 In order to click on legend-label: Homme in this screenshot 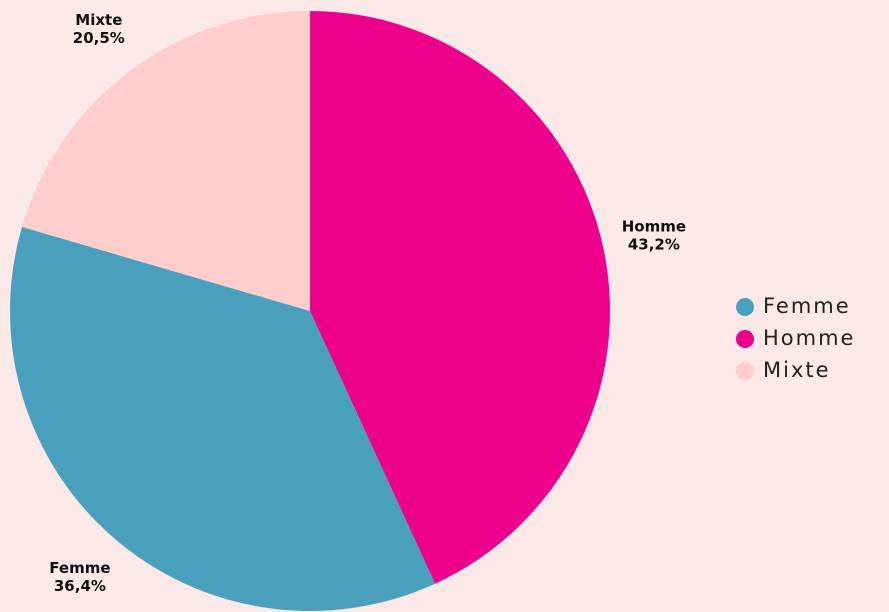, I will do `click(809, 338)`.